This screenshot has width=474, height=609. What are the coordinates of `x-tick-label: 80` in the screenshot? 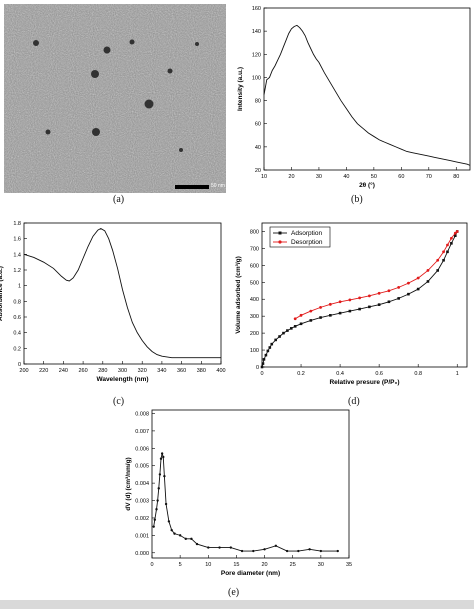 It's located at (456, 177).